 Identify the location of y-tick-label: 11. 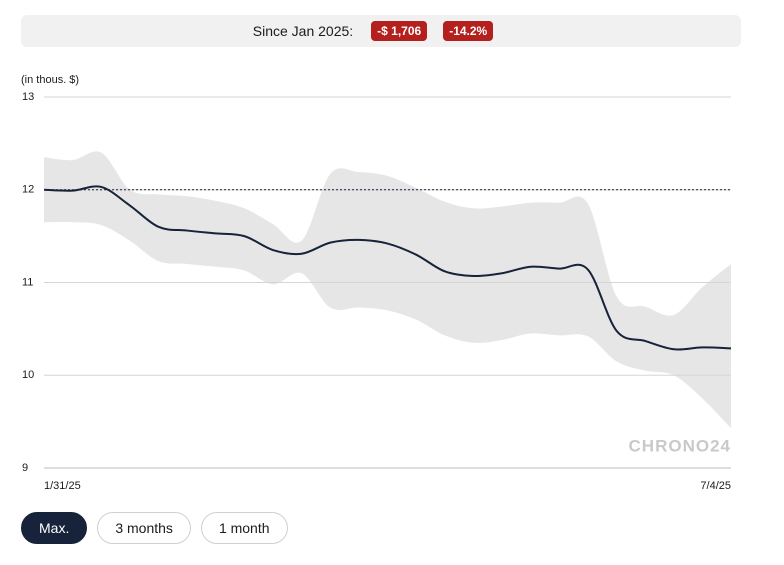
(27, 282).